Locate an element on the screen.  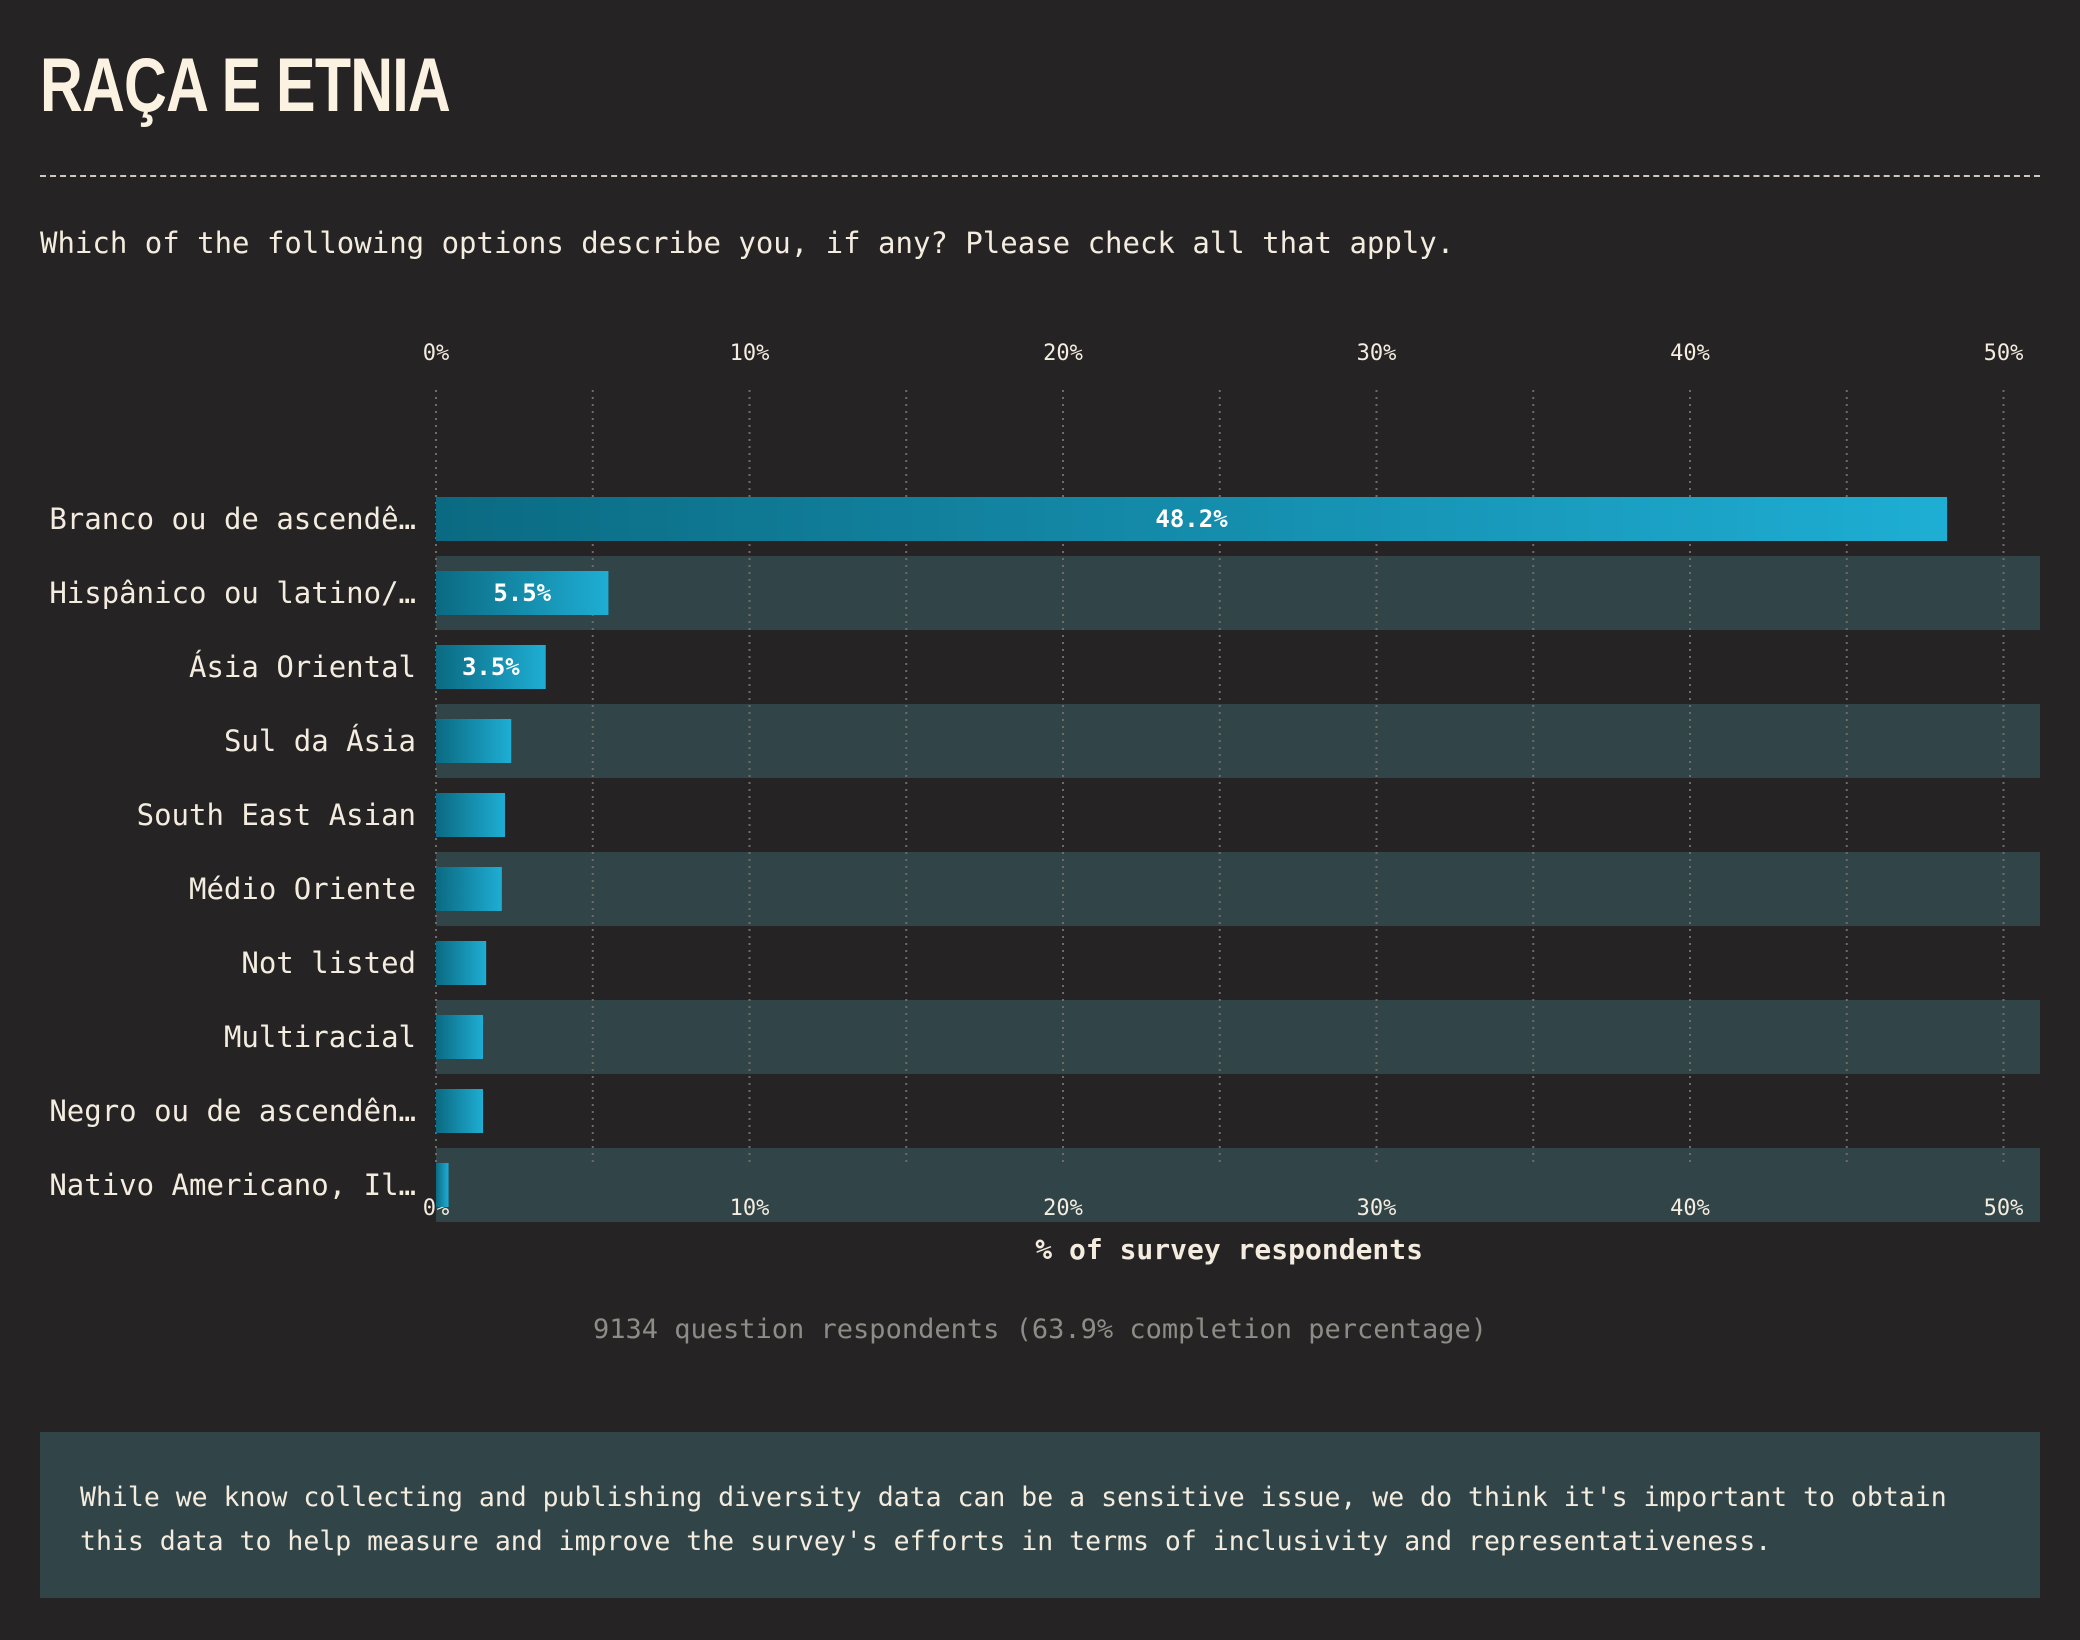
category-label: South East Asian is located at coordinates (276, 815).